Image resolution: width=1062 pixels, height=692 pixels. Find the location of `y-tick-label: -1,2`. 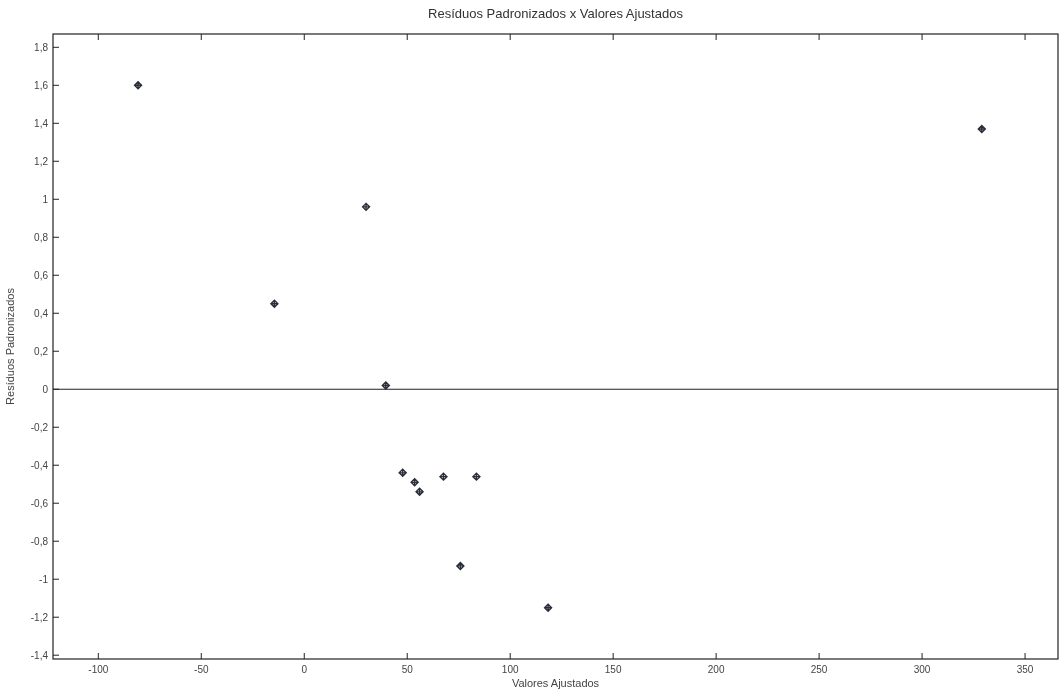

y-tick-label: -1,2 is located at coordinates (39, 617).